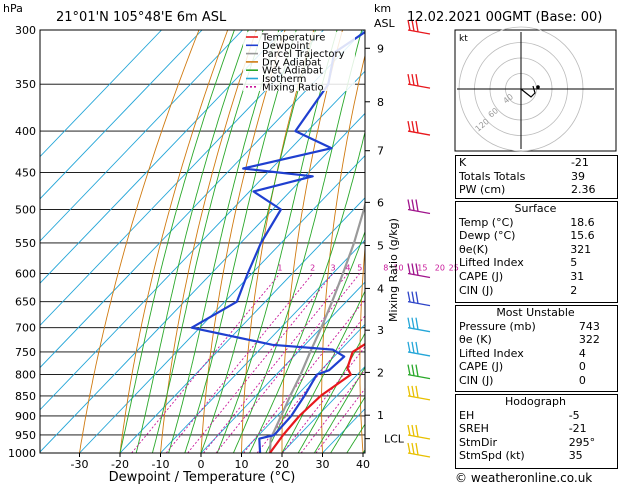 The height and width of the screenshot is (486, 629). Describe the element at coordinates (440, 268) in the screenshot. I see `mixing-ratio-label: 20` at that location.